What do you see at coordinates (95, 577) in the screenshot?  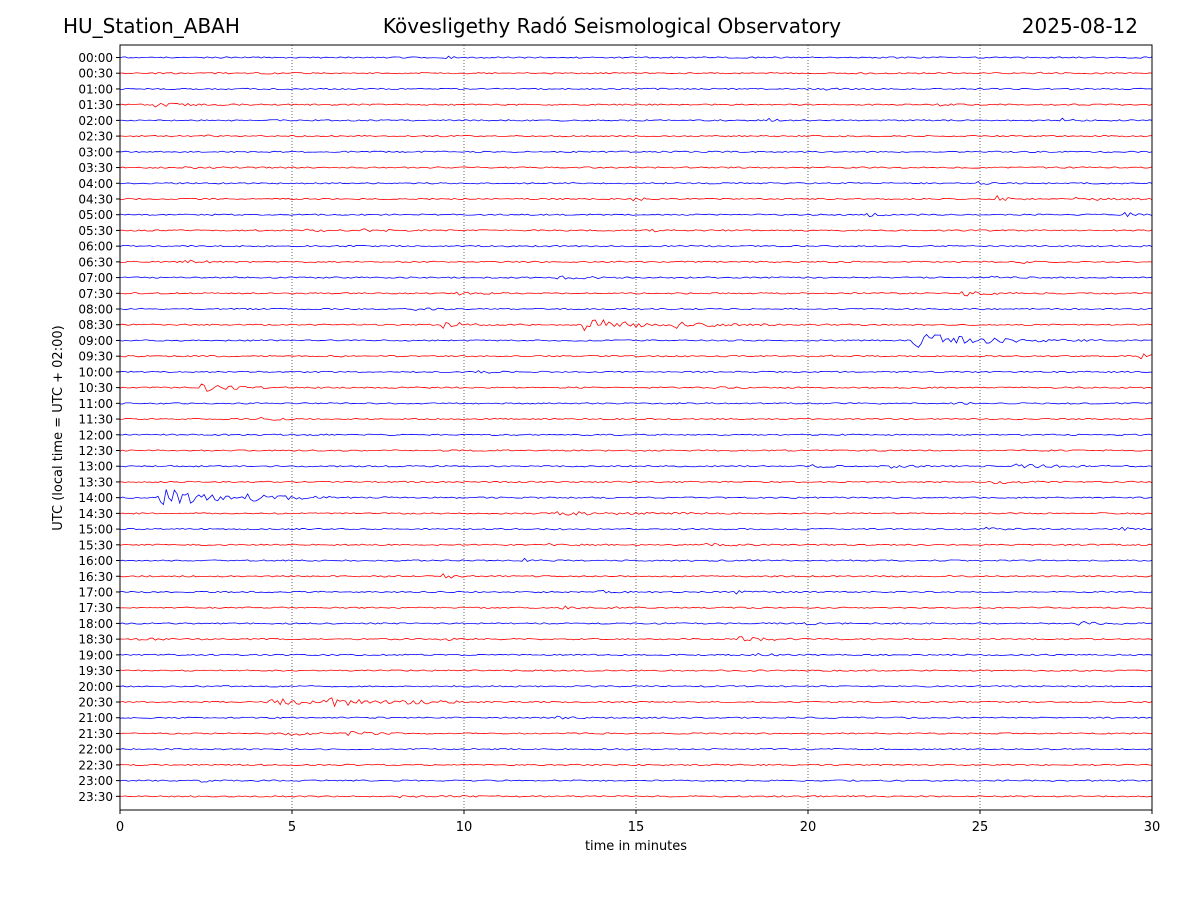 I see `y-tick-label: 16:30` at bounding box center [95, 577].